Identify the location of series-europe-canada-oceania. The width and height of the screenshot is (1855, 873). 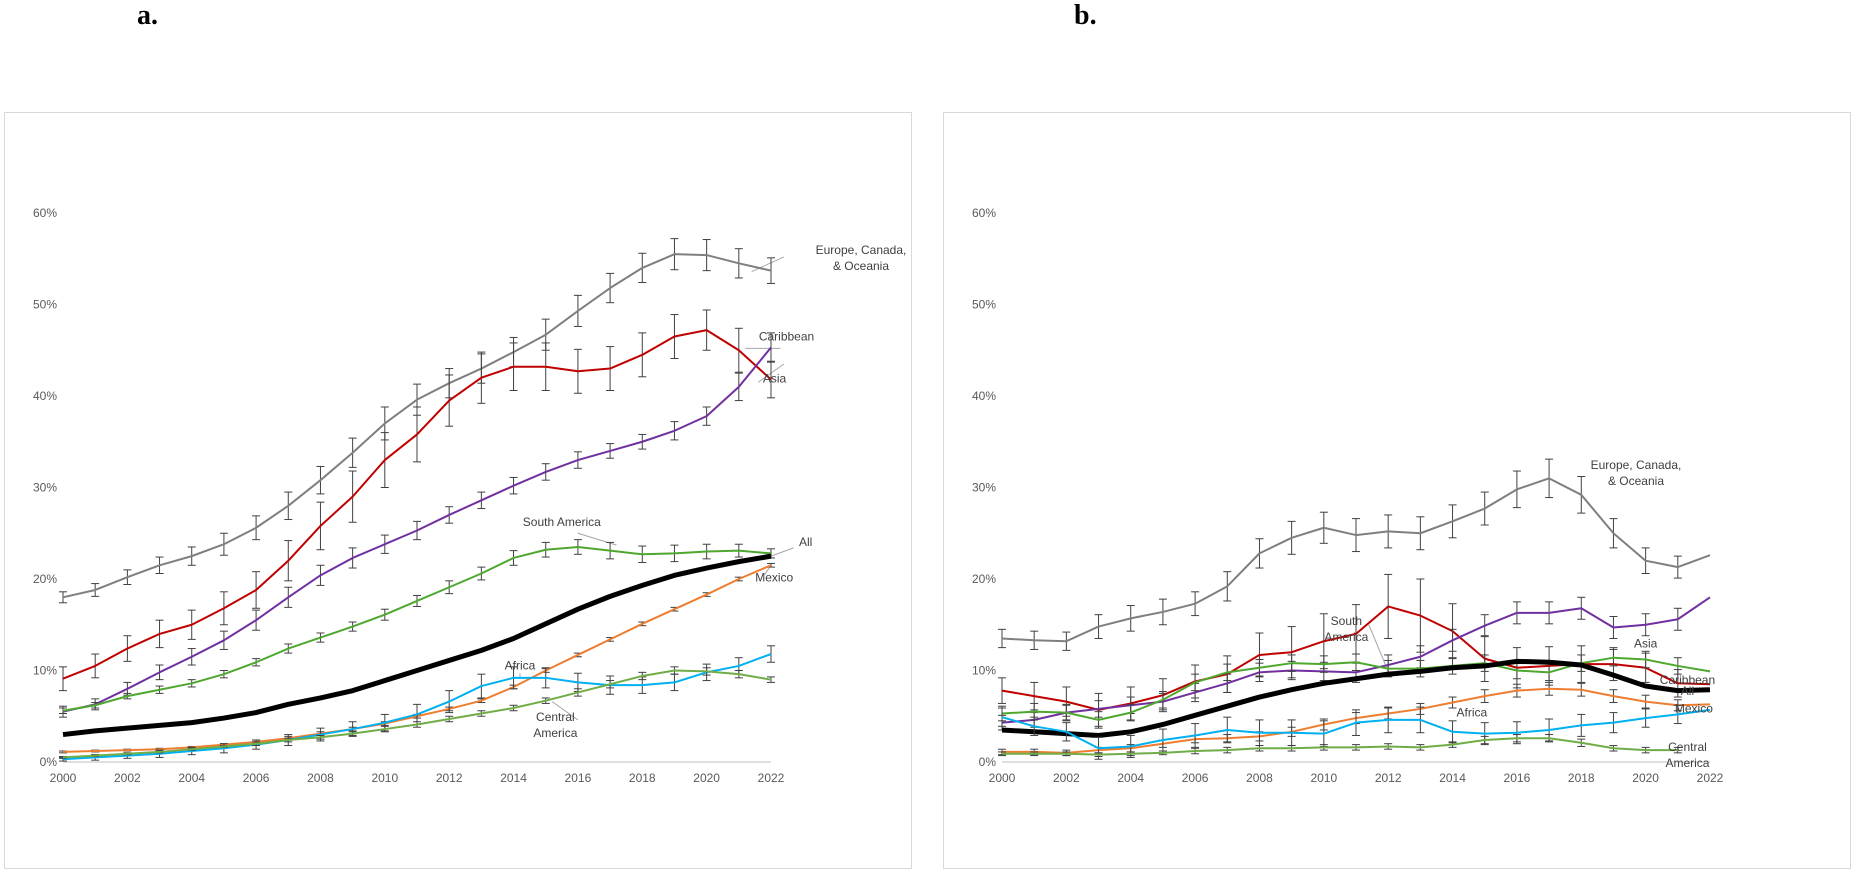
(1354, 554).